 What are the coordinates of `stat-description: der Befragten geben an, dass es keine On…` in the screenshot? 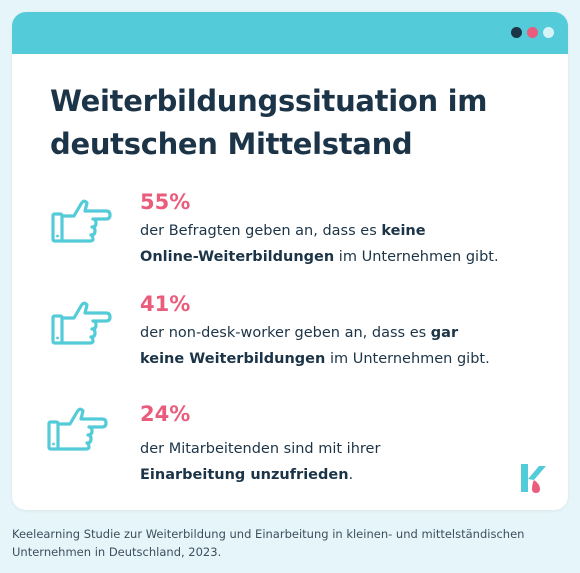 It's located at (350, 244).